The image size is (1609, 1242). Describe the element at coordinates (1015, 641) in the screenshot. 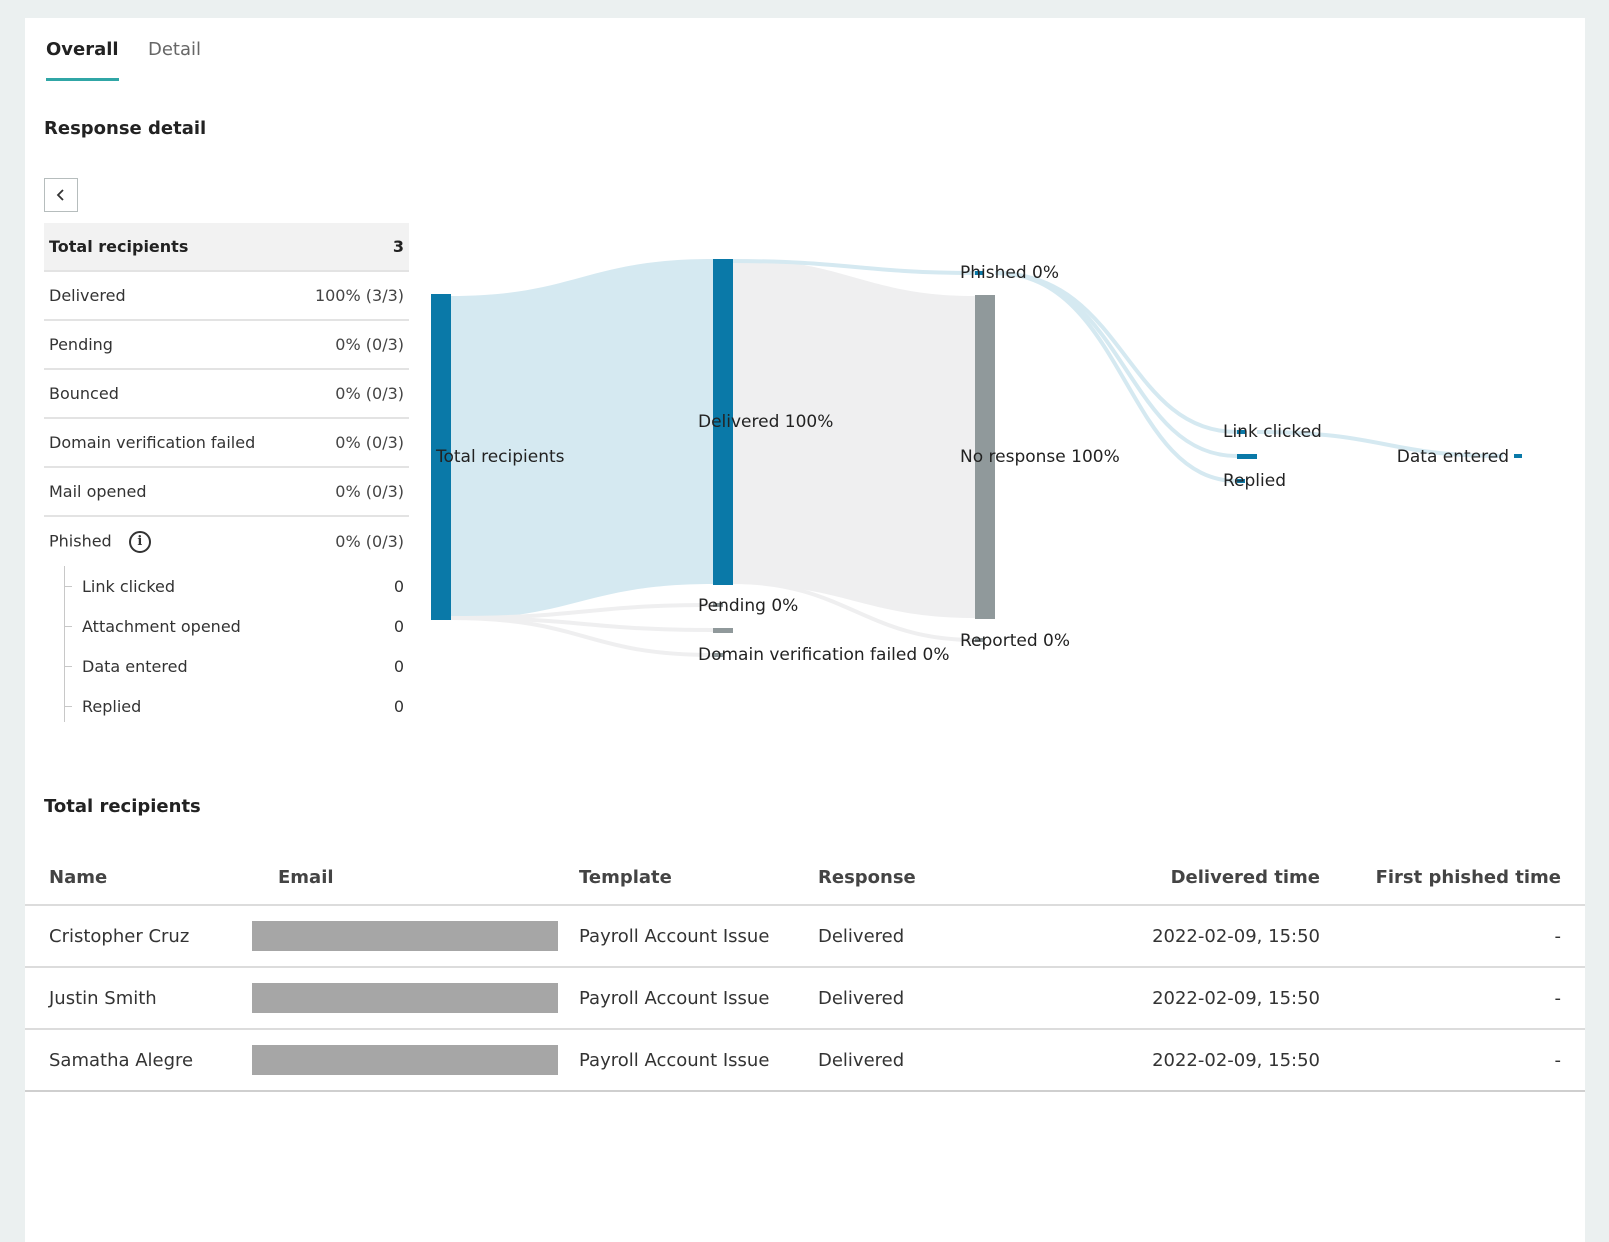

I see `label-reported: Reported 0%` at that location.